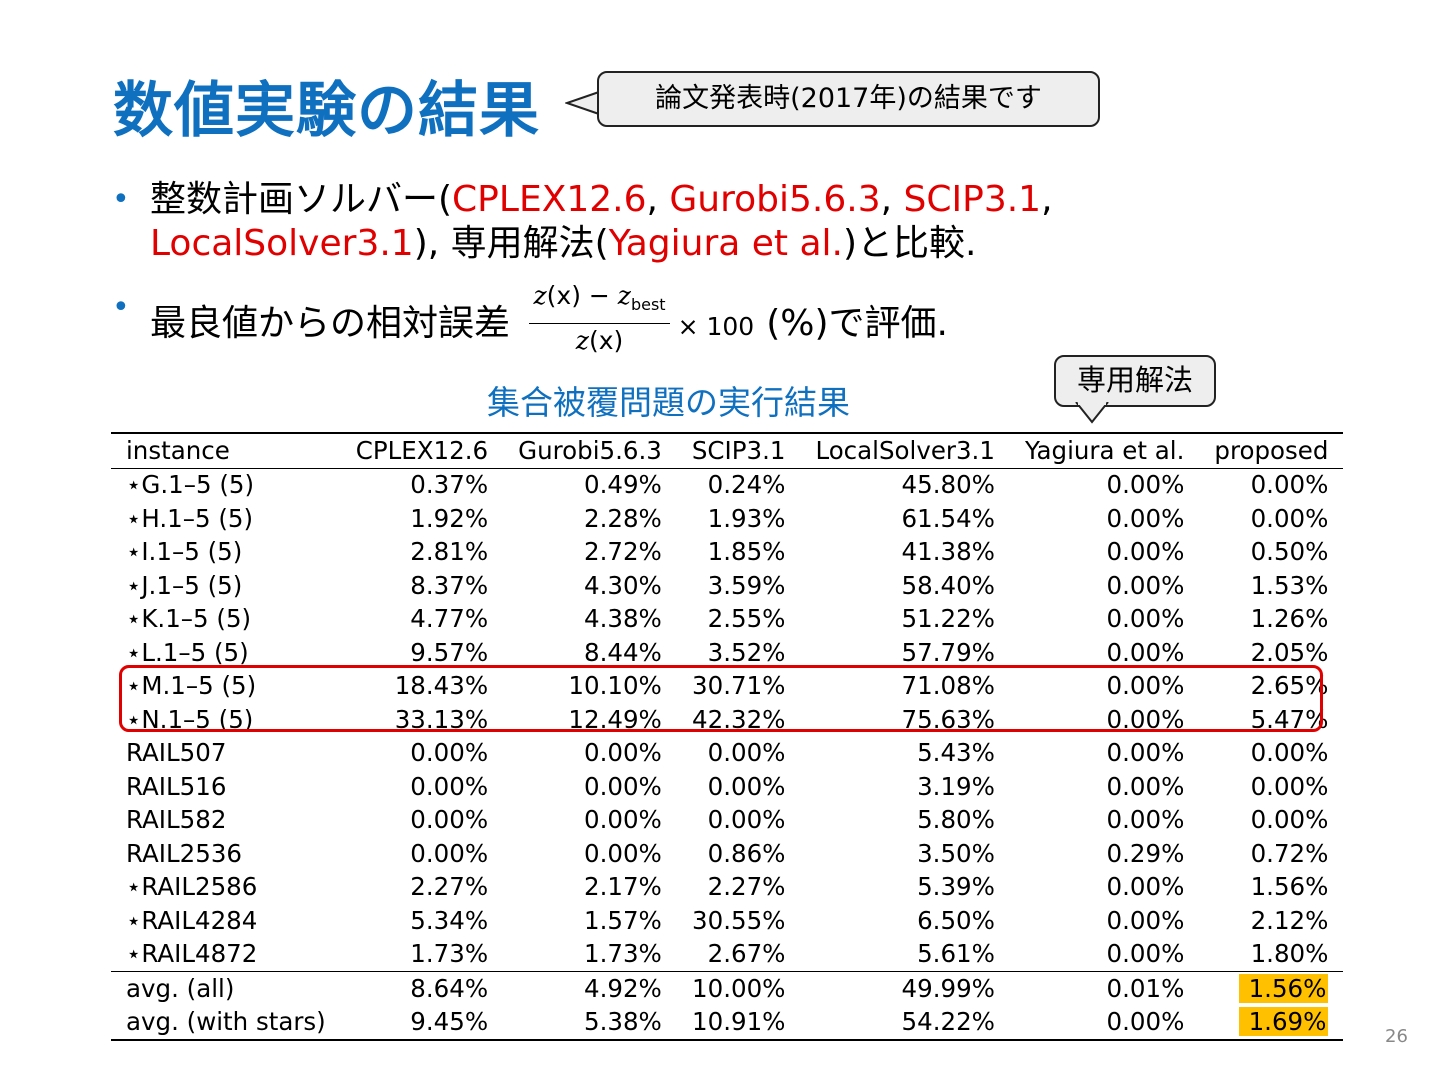 The image size is (1440, 1080). Describe the element at coordinates (948, 686) in the screenshot. I see `value-cell: 71.08%` at that location.